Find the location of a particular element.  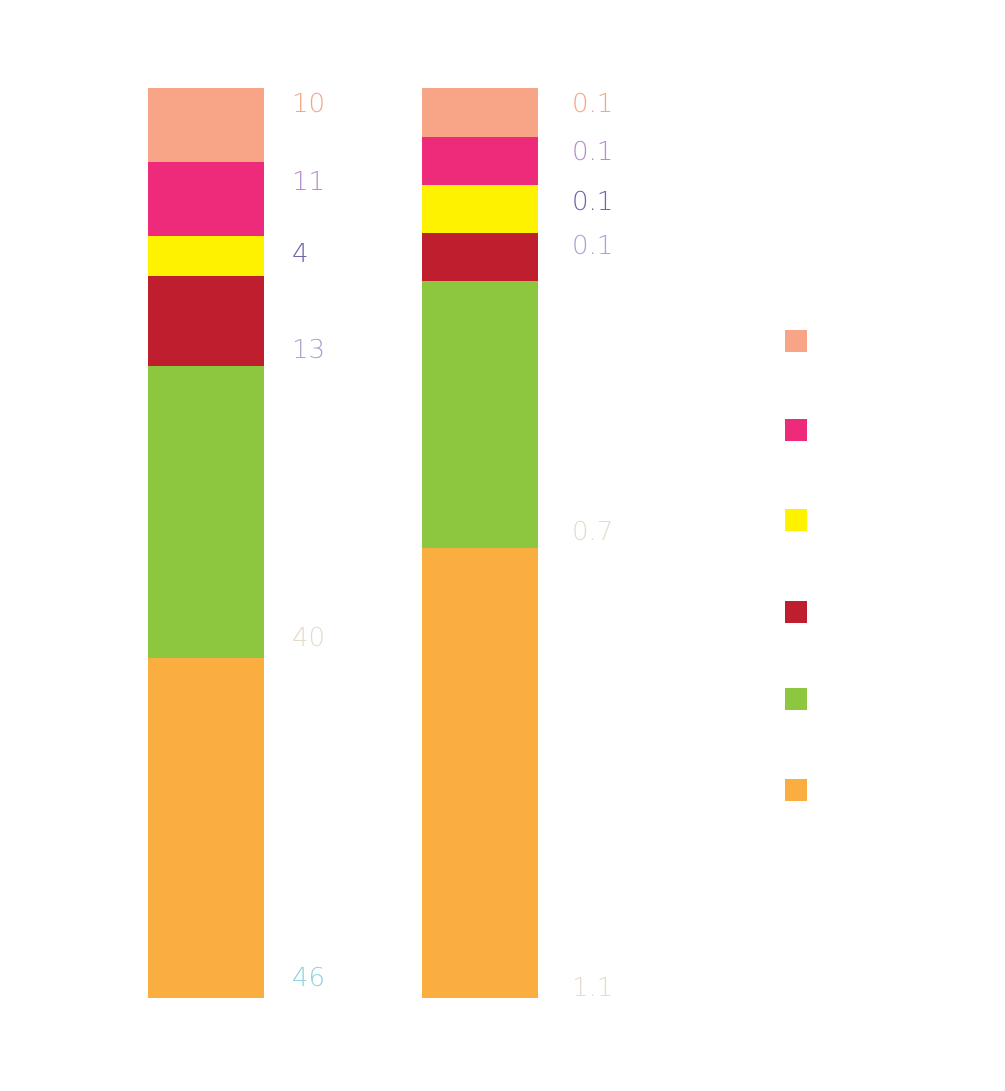

data-label: 46 is located at coordinates (308, 978).